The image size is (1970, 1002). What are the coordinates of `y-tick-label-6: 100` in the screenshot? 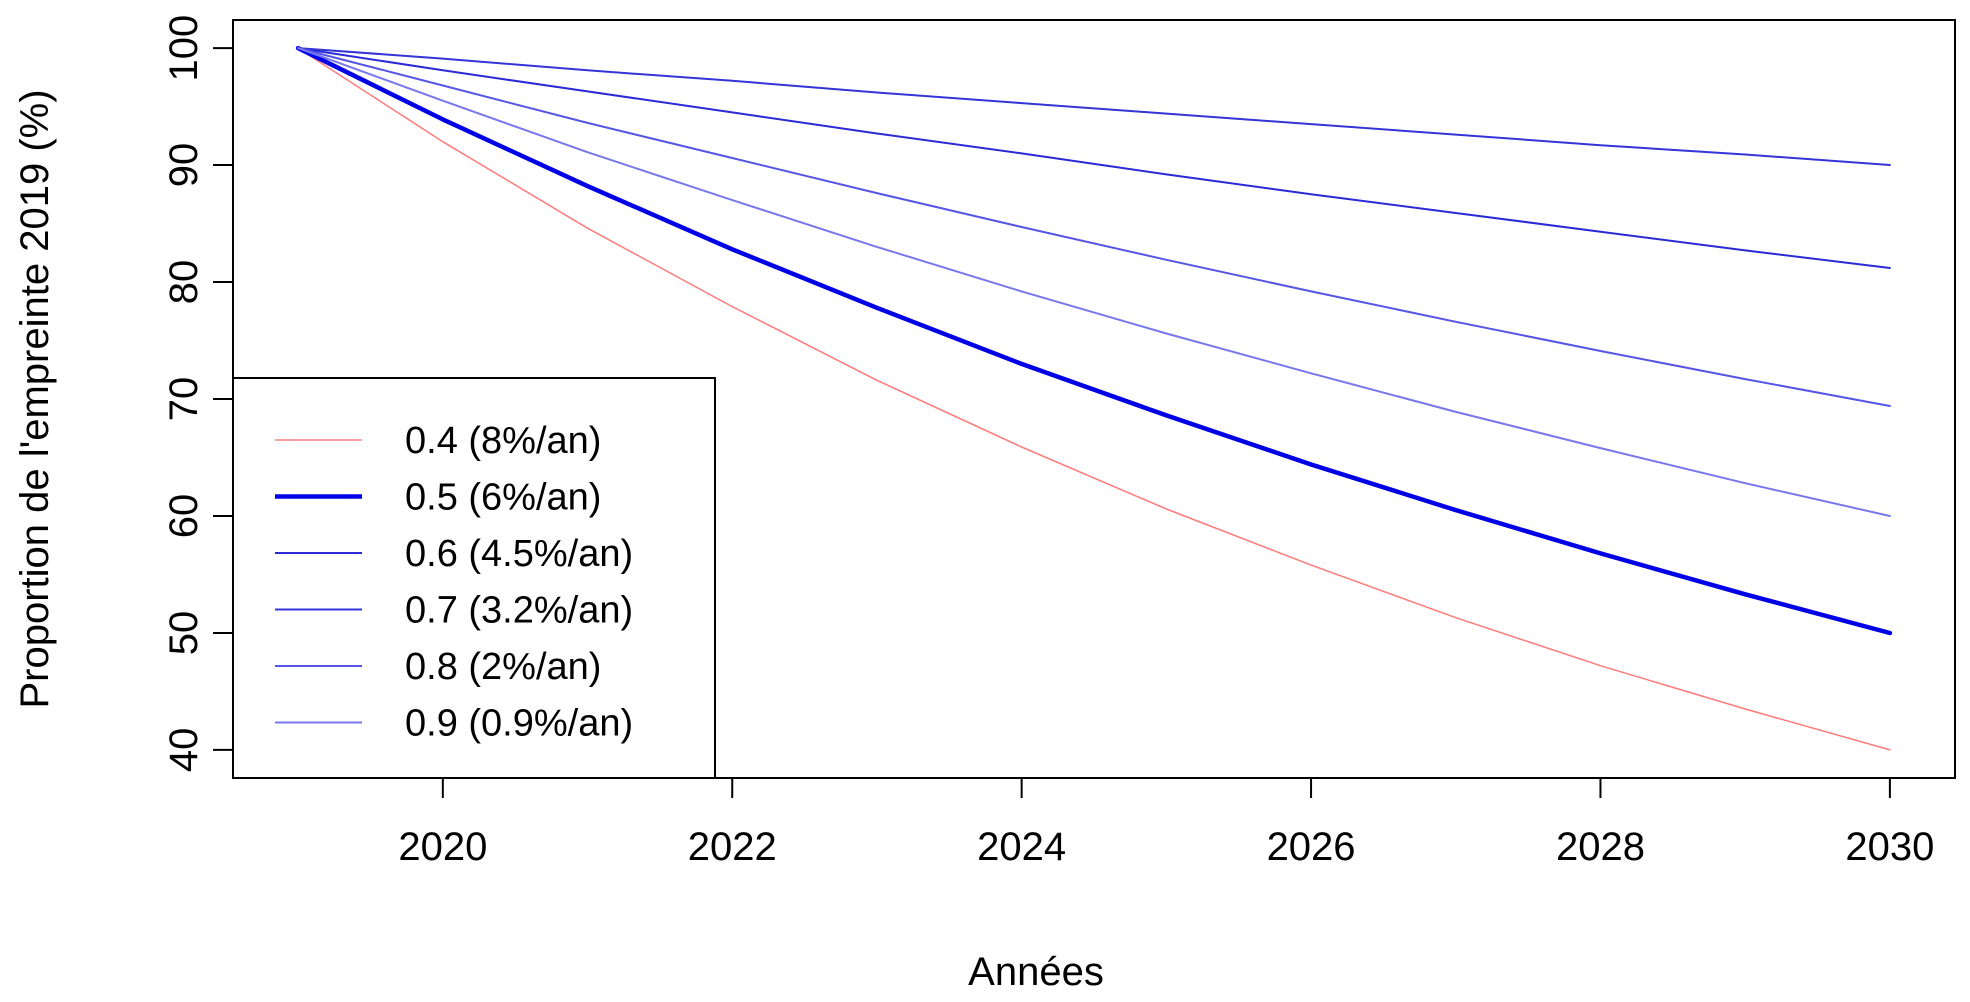 It's located at (184, 48).